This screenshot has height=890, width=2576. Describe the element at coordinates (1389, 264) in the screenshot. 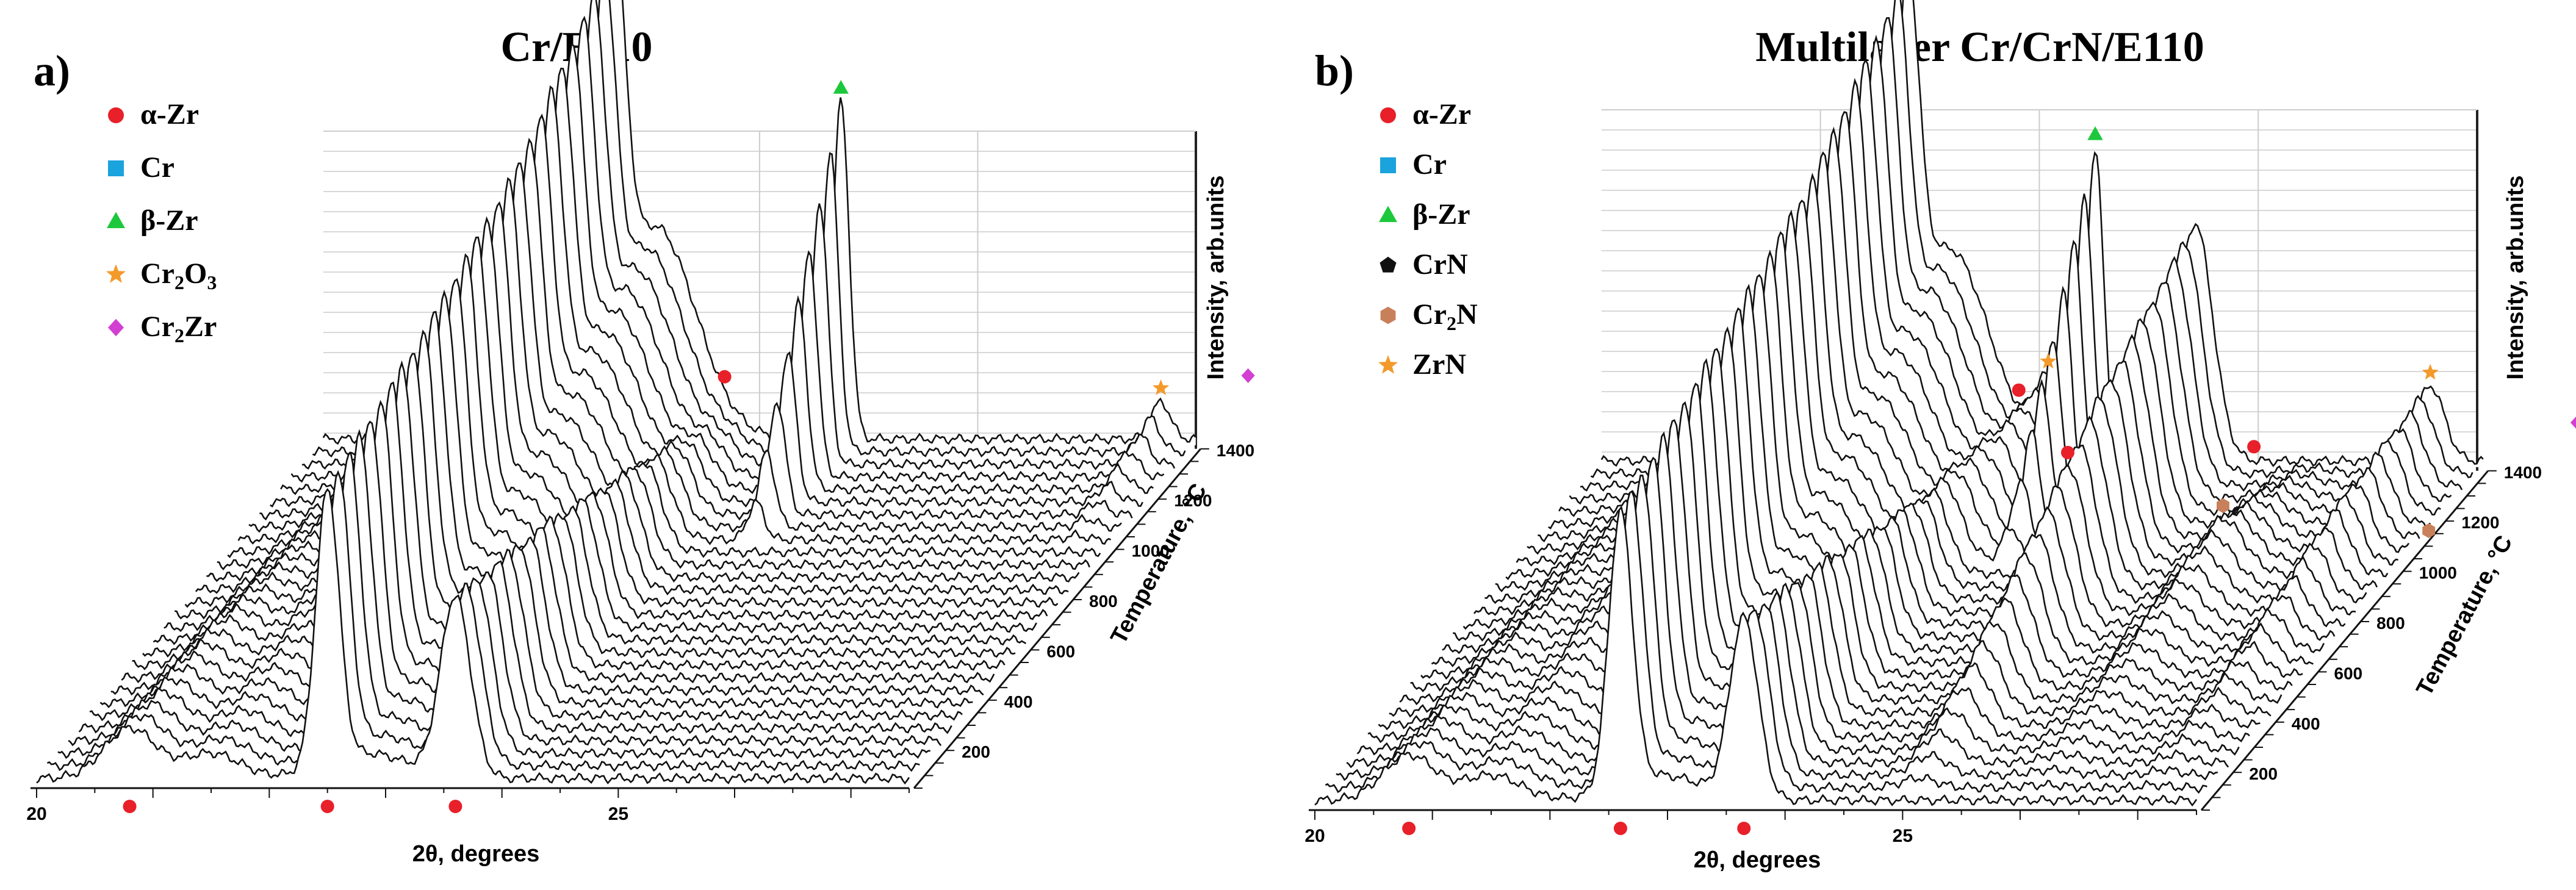

I see `legend-pentagon-icon` at that location.